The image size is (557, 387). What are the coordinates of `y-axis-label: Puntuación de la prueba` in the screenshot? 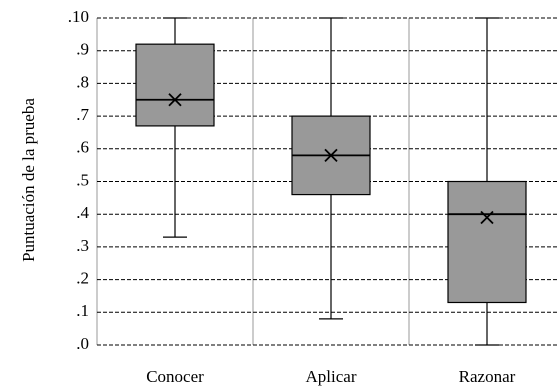 It's located at (28, 180).